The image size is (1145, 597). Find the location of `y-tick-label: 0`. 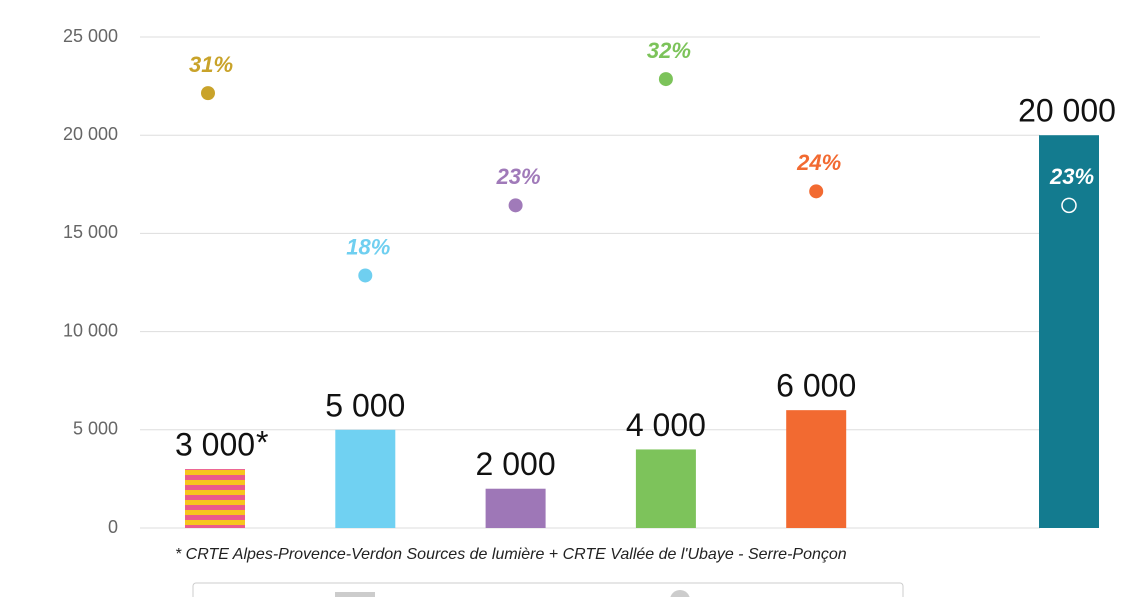

y-tick-label: 0 is located at coordinates (113, 527).